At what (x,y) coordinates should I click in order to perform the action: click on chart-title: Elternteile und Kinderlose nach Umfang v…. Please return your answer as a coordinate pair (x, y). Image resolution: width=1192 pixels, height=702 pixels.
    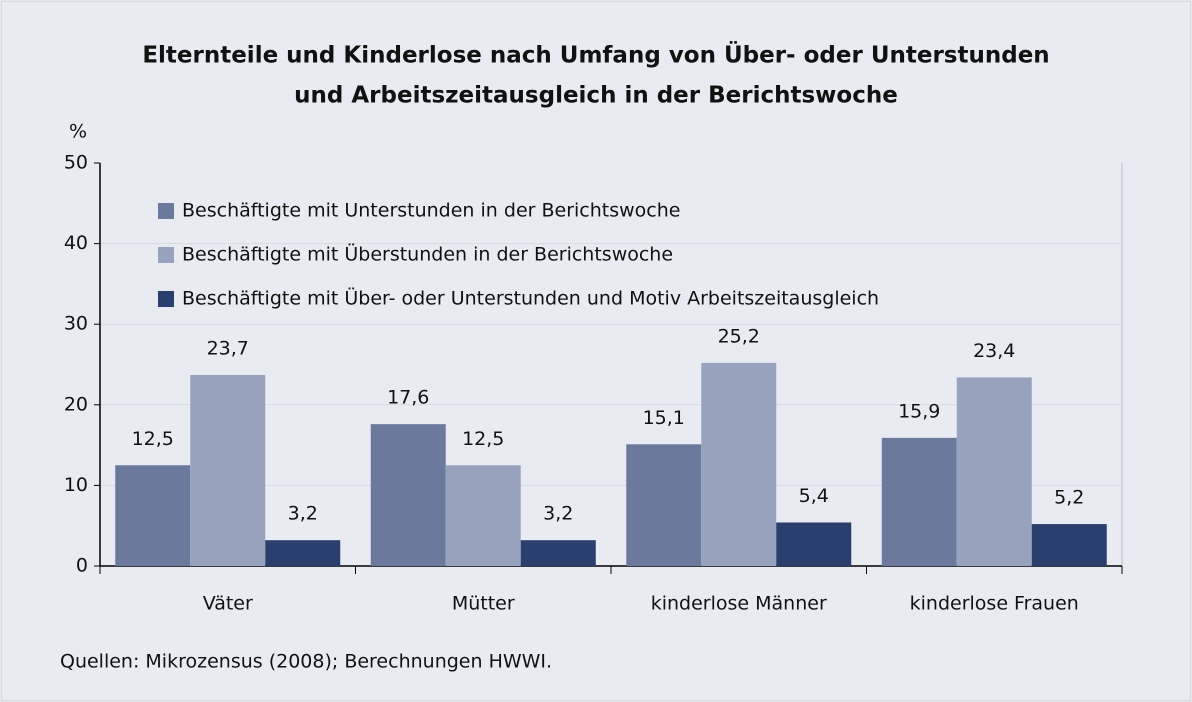
    Looking at the image, I should click on (595, 55).